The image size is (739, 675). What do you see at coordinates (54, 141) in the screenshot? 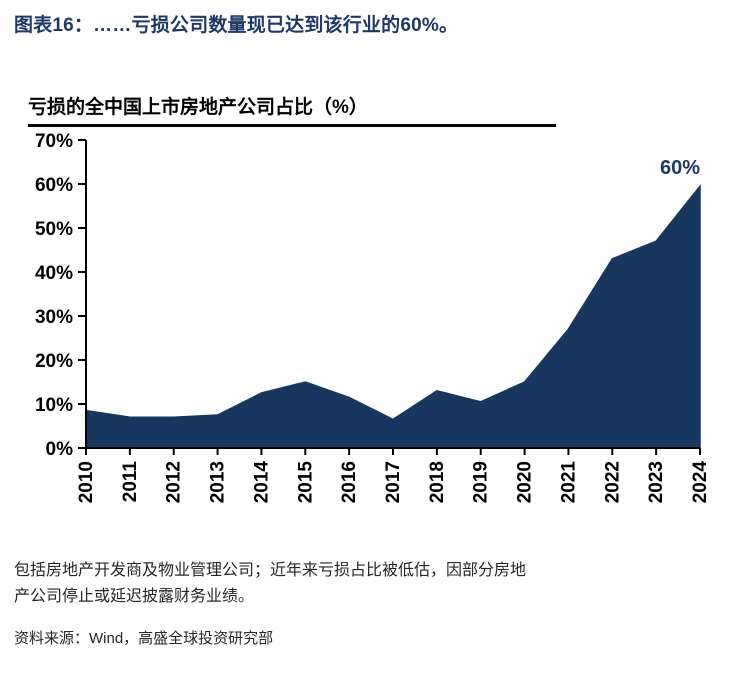
I see `y-tick-label: 70%` at bounding box center [54, 141].